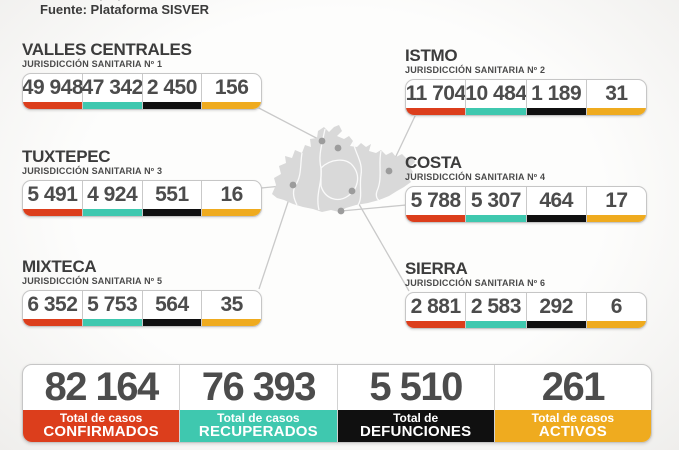 This screenshot has width=679, height=450. I want to click on defunciones-value: 564, so click(172, 304).